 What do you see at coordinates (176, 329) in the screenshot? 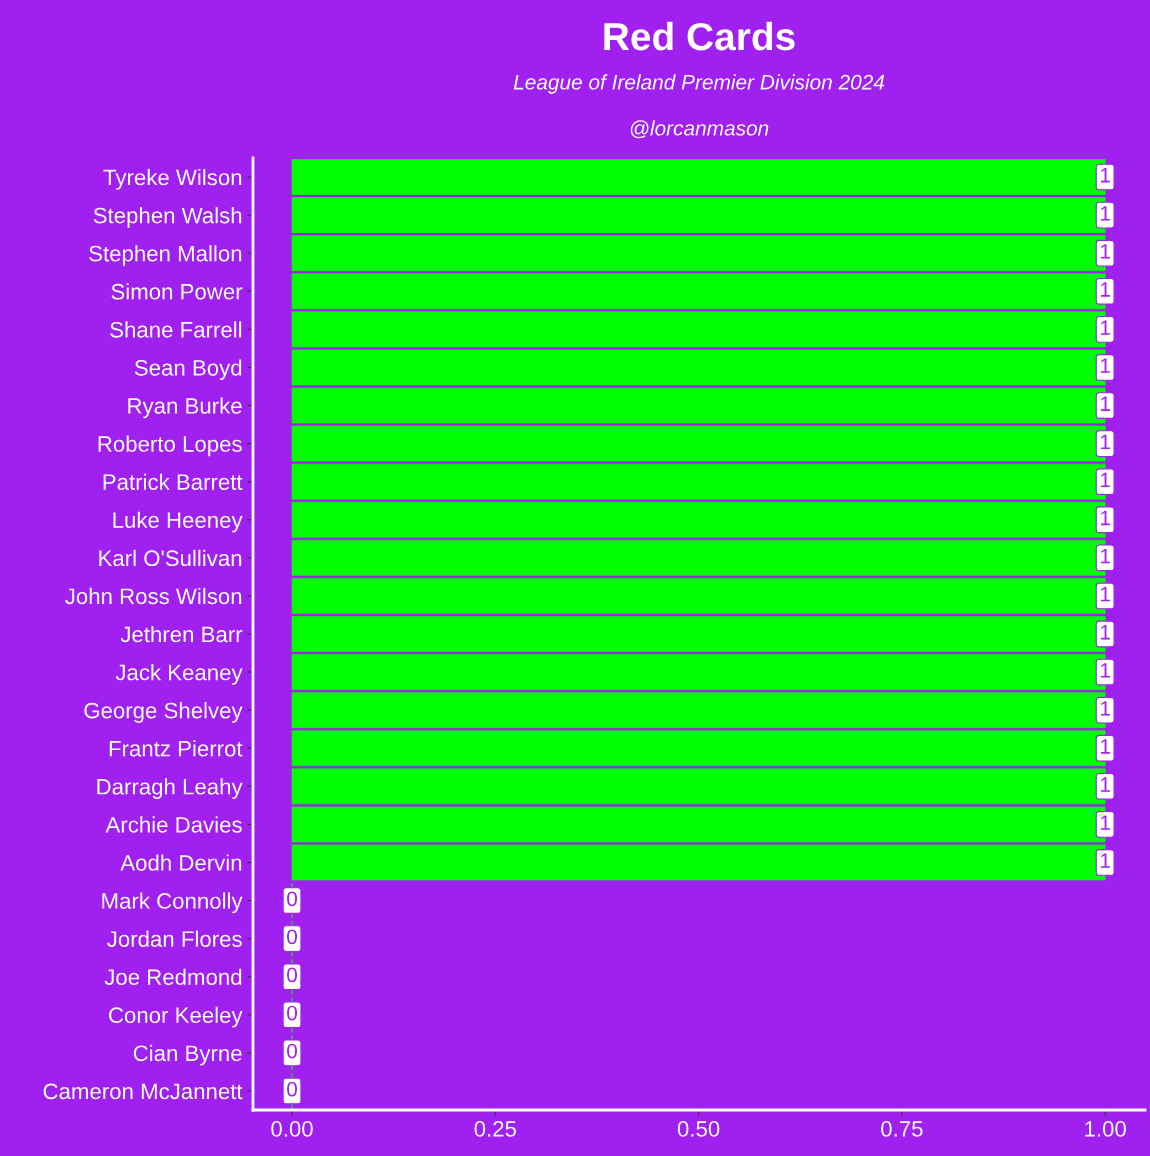
I see `y-tick-label: Shane Farrell` at bounding box center [176, 329].